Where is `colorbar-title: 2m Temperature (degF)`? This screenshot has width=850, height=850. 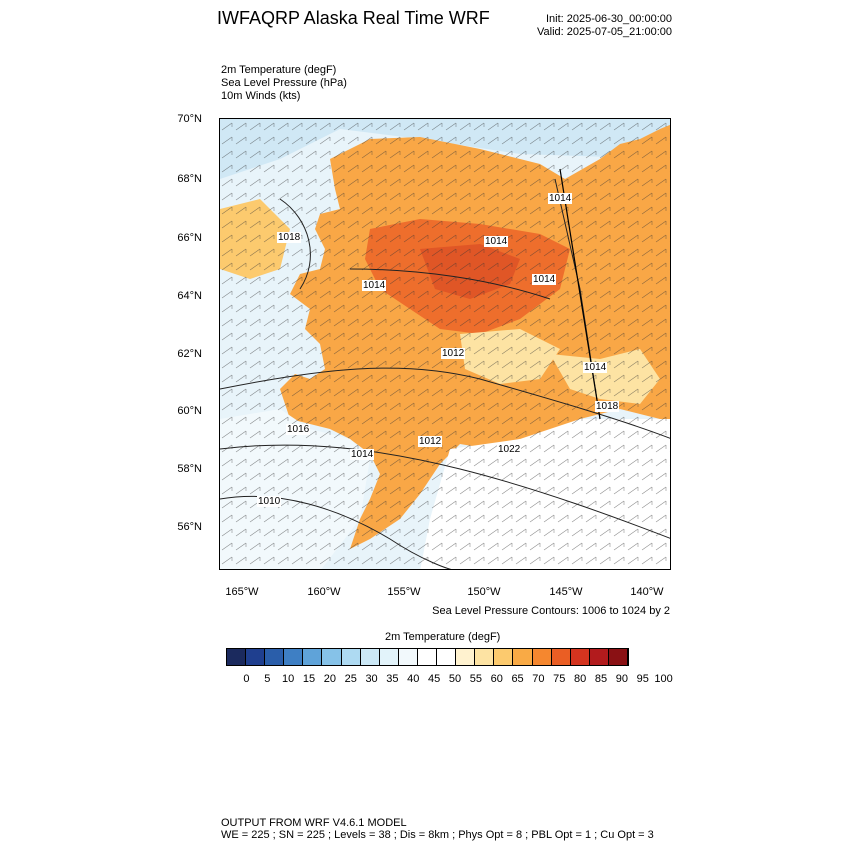 colorbar-title: 2m Temperature (degF) is located at coordinates (443, 637).